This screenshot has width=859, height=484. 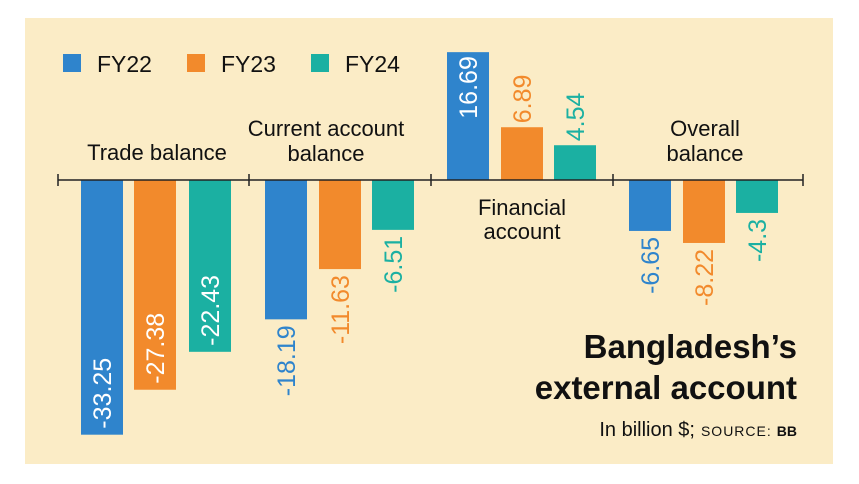 I want to click on value-label-fy24-current-account-balance: -6.51, so click(x=394, y=264).